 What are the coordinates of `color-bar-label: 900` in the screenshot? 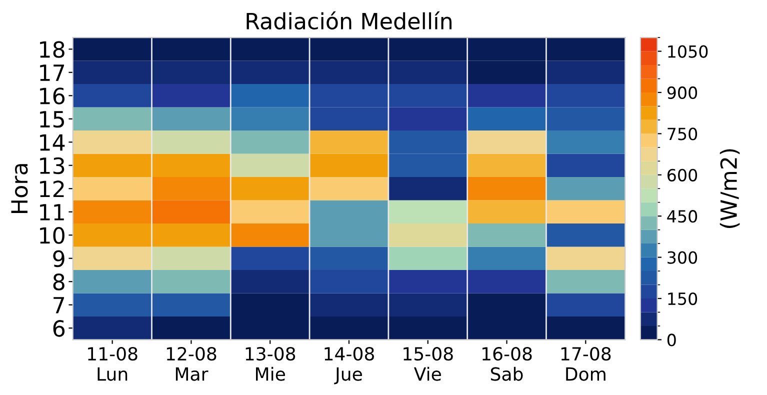 It's located at (682, 93).